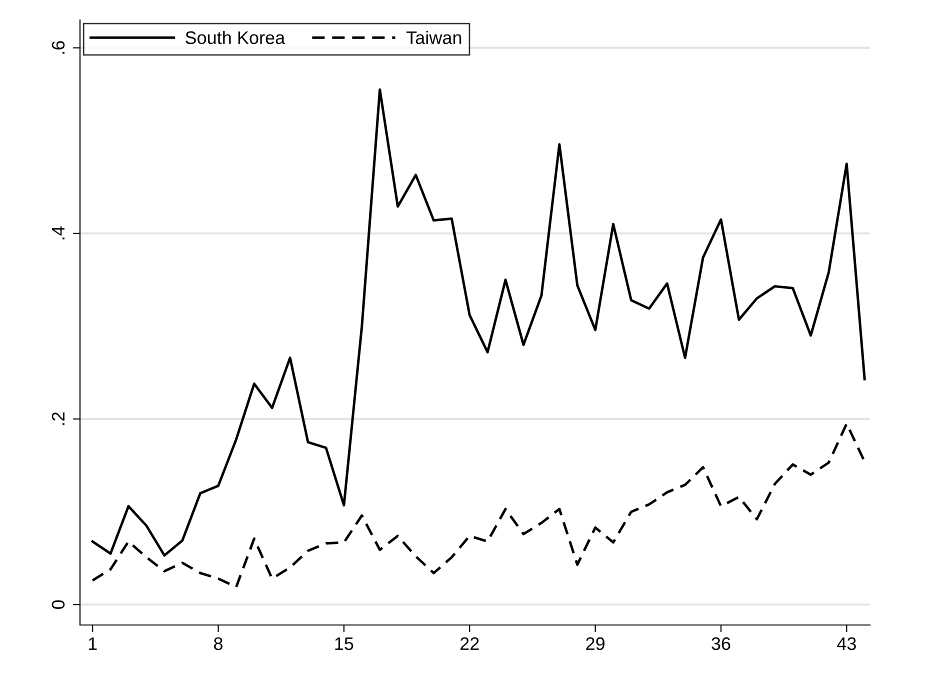 The height and width of the screenshot is (681, 928). Describe the element at coordinates (434, 37) in the screenshot. I see `legend-label: Taiwan` at that location.